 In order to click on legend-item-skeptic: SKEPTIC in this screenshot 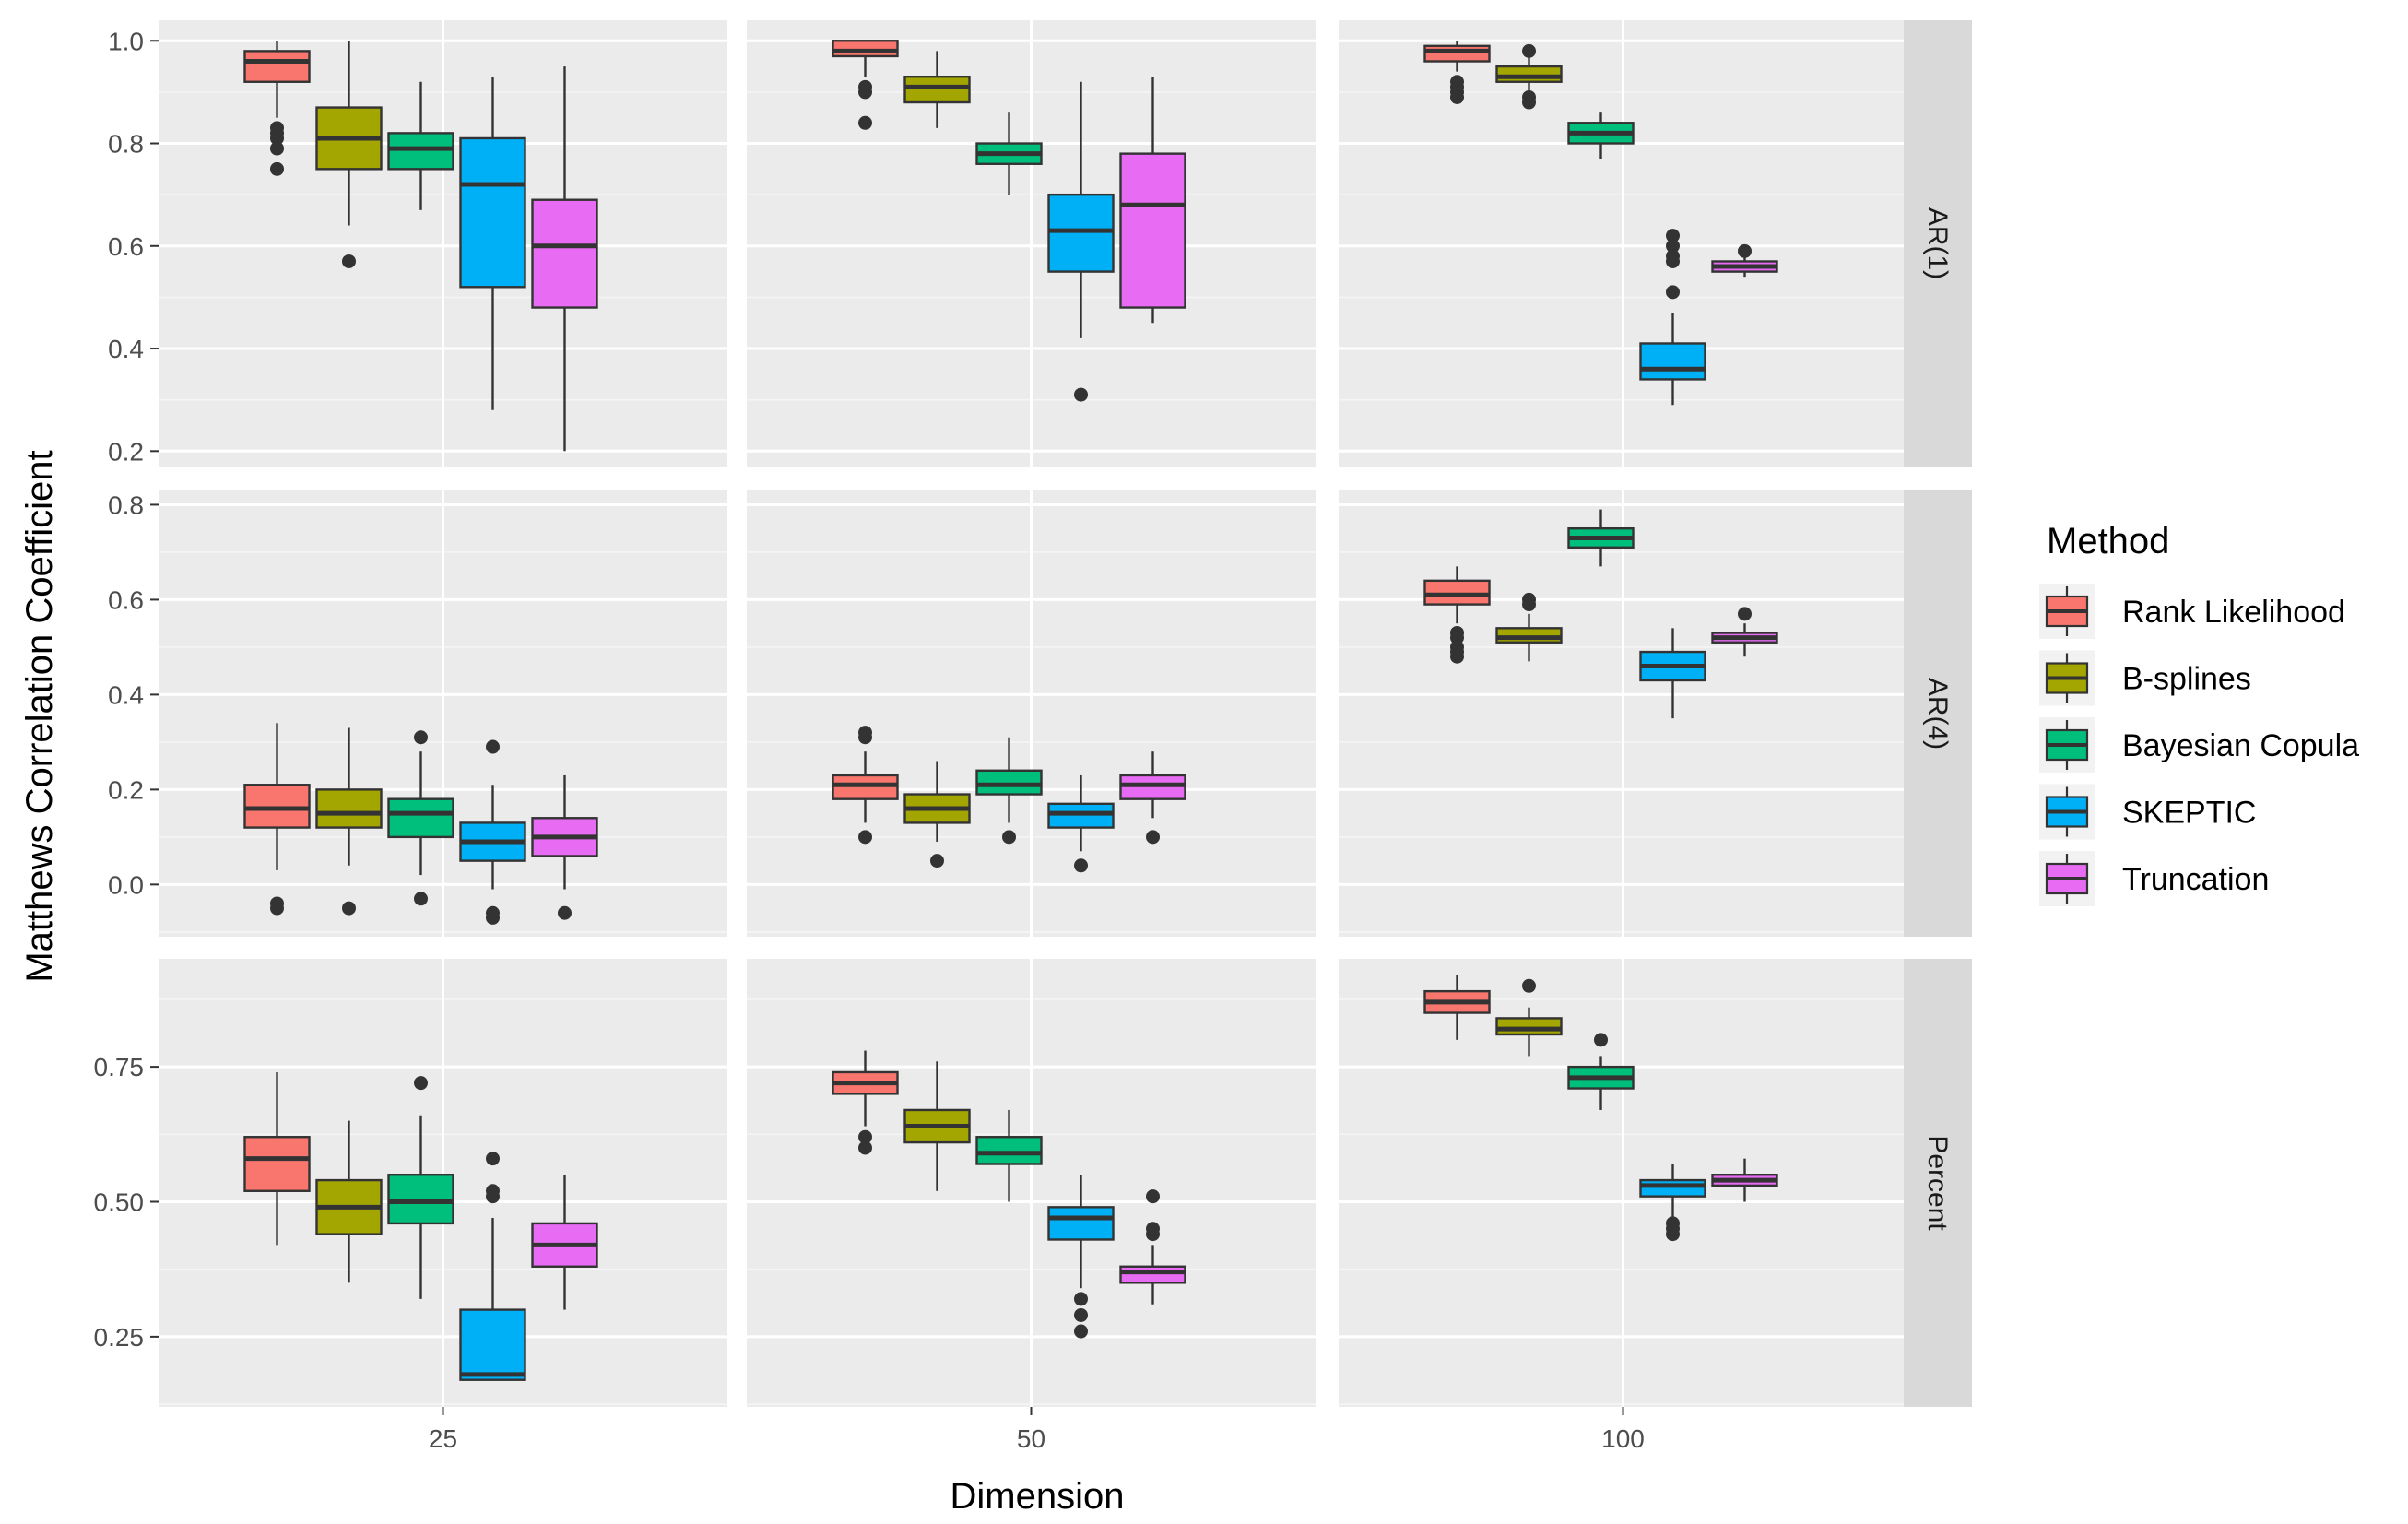, I will do `click(2147, 812)`.